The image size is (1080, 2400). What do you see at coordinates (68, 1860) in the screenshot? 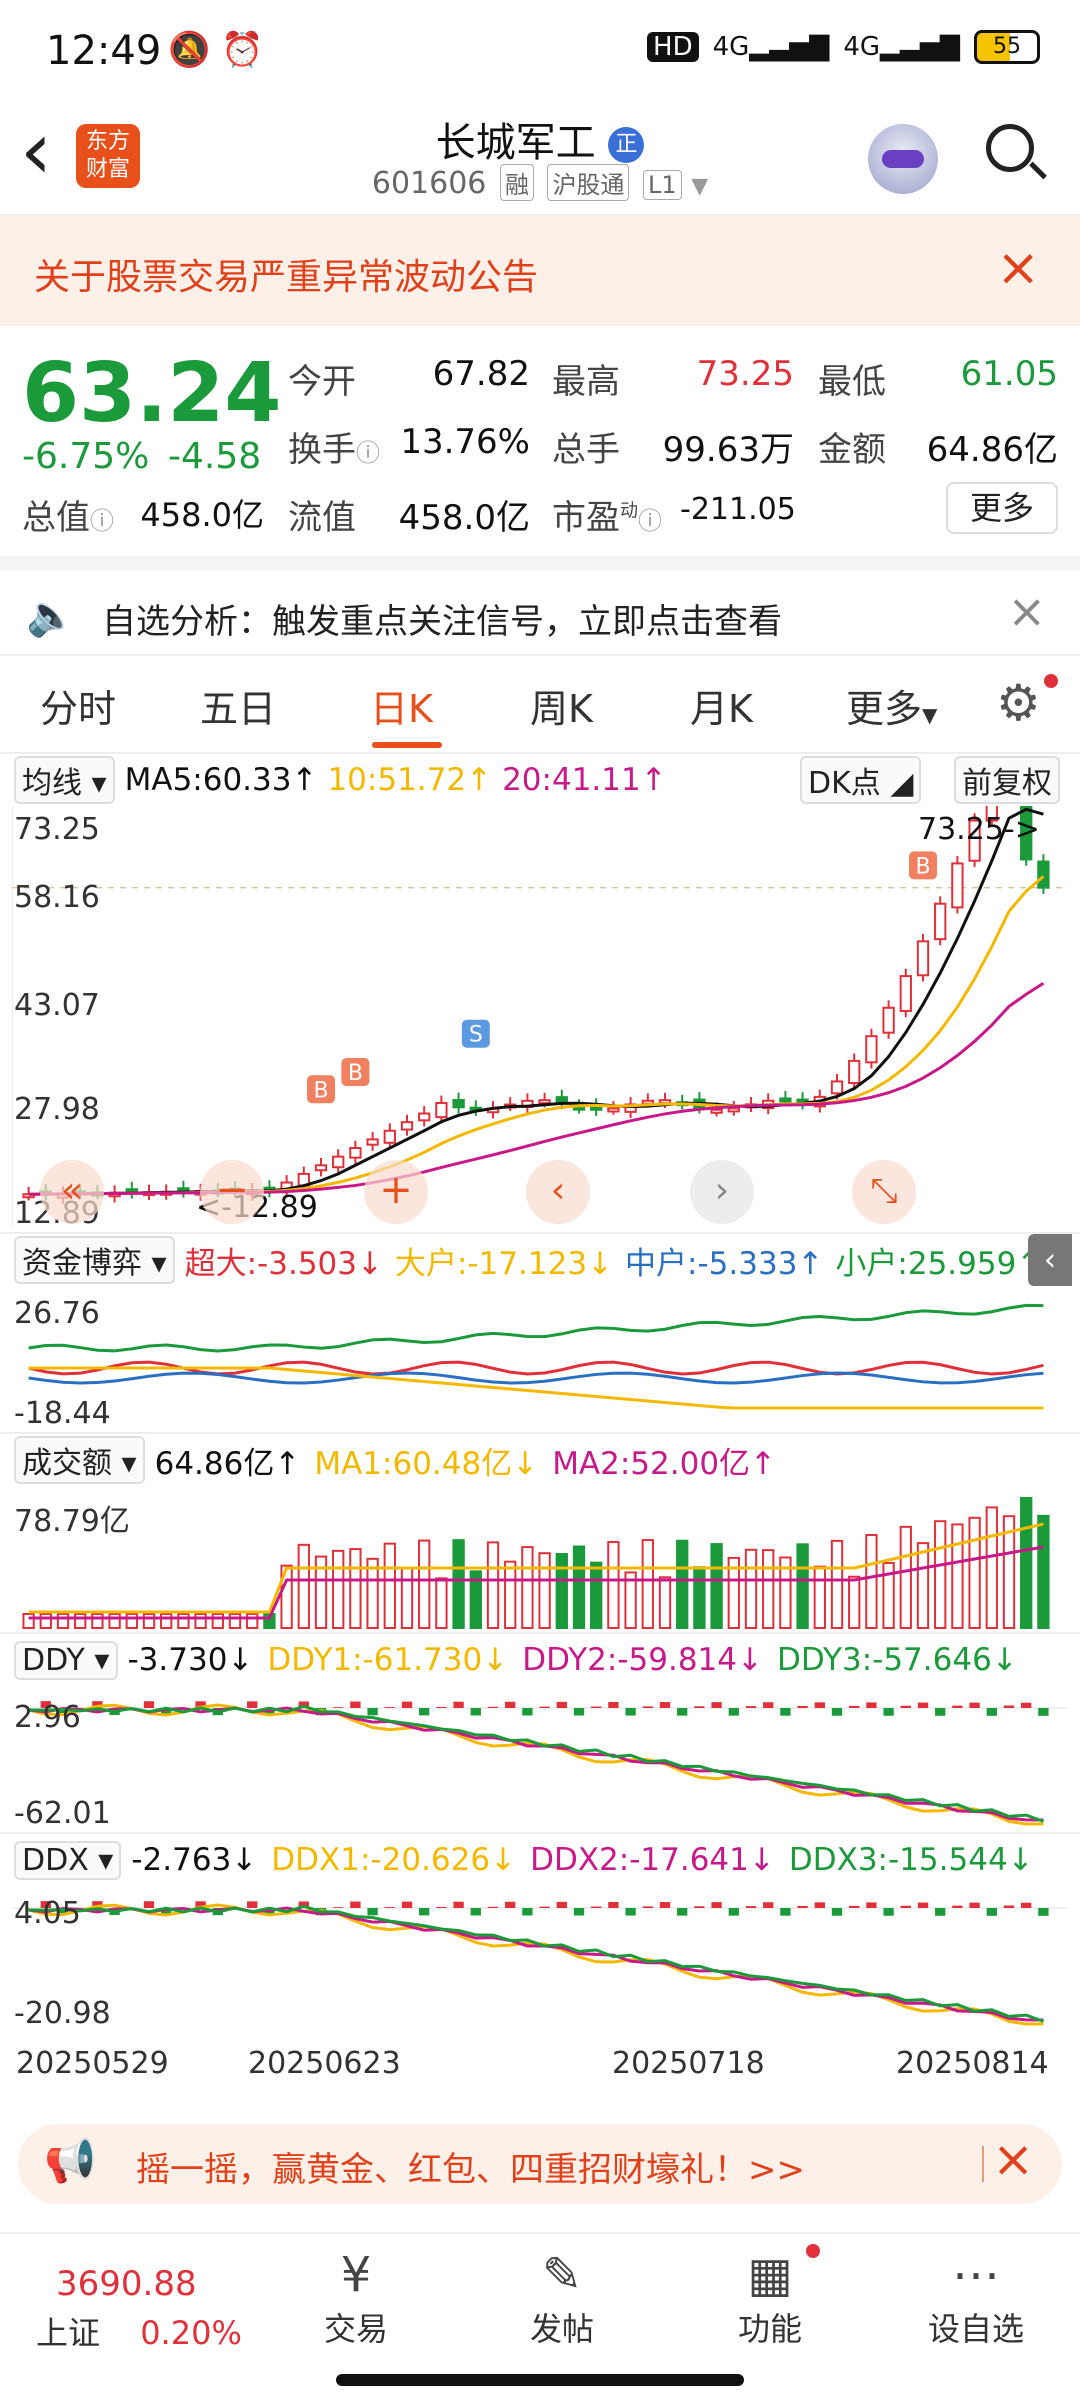
I see `ddx-selector: DDX ▾` at bounding box center [68, 1860].